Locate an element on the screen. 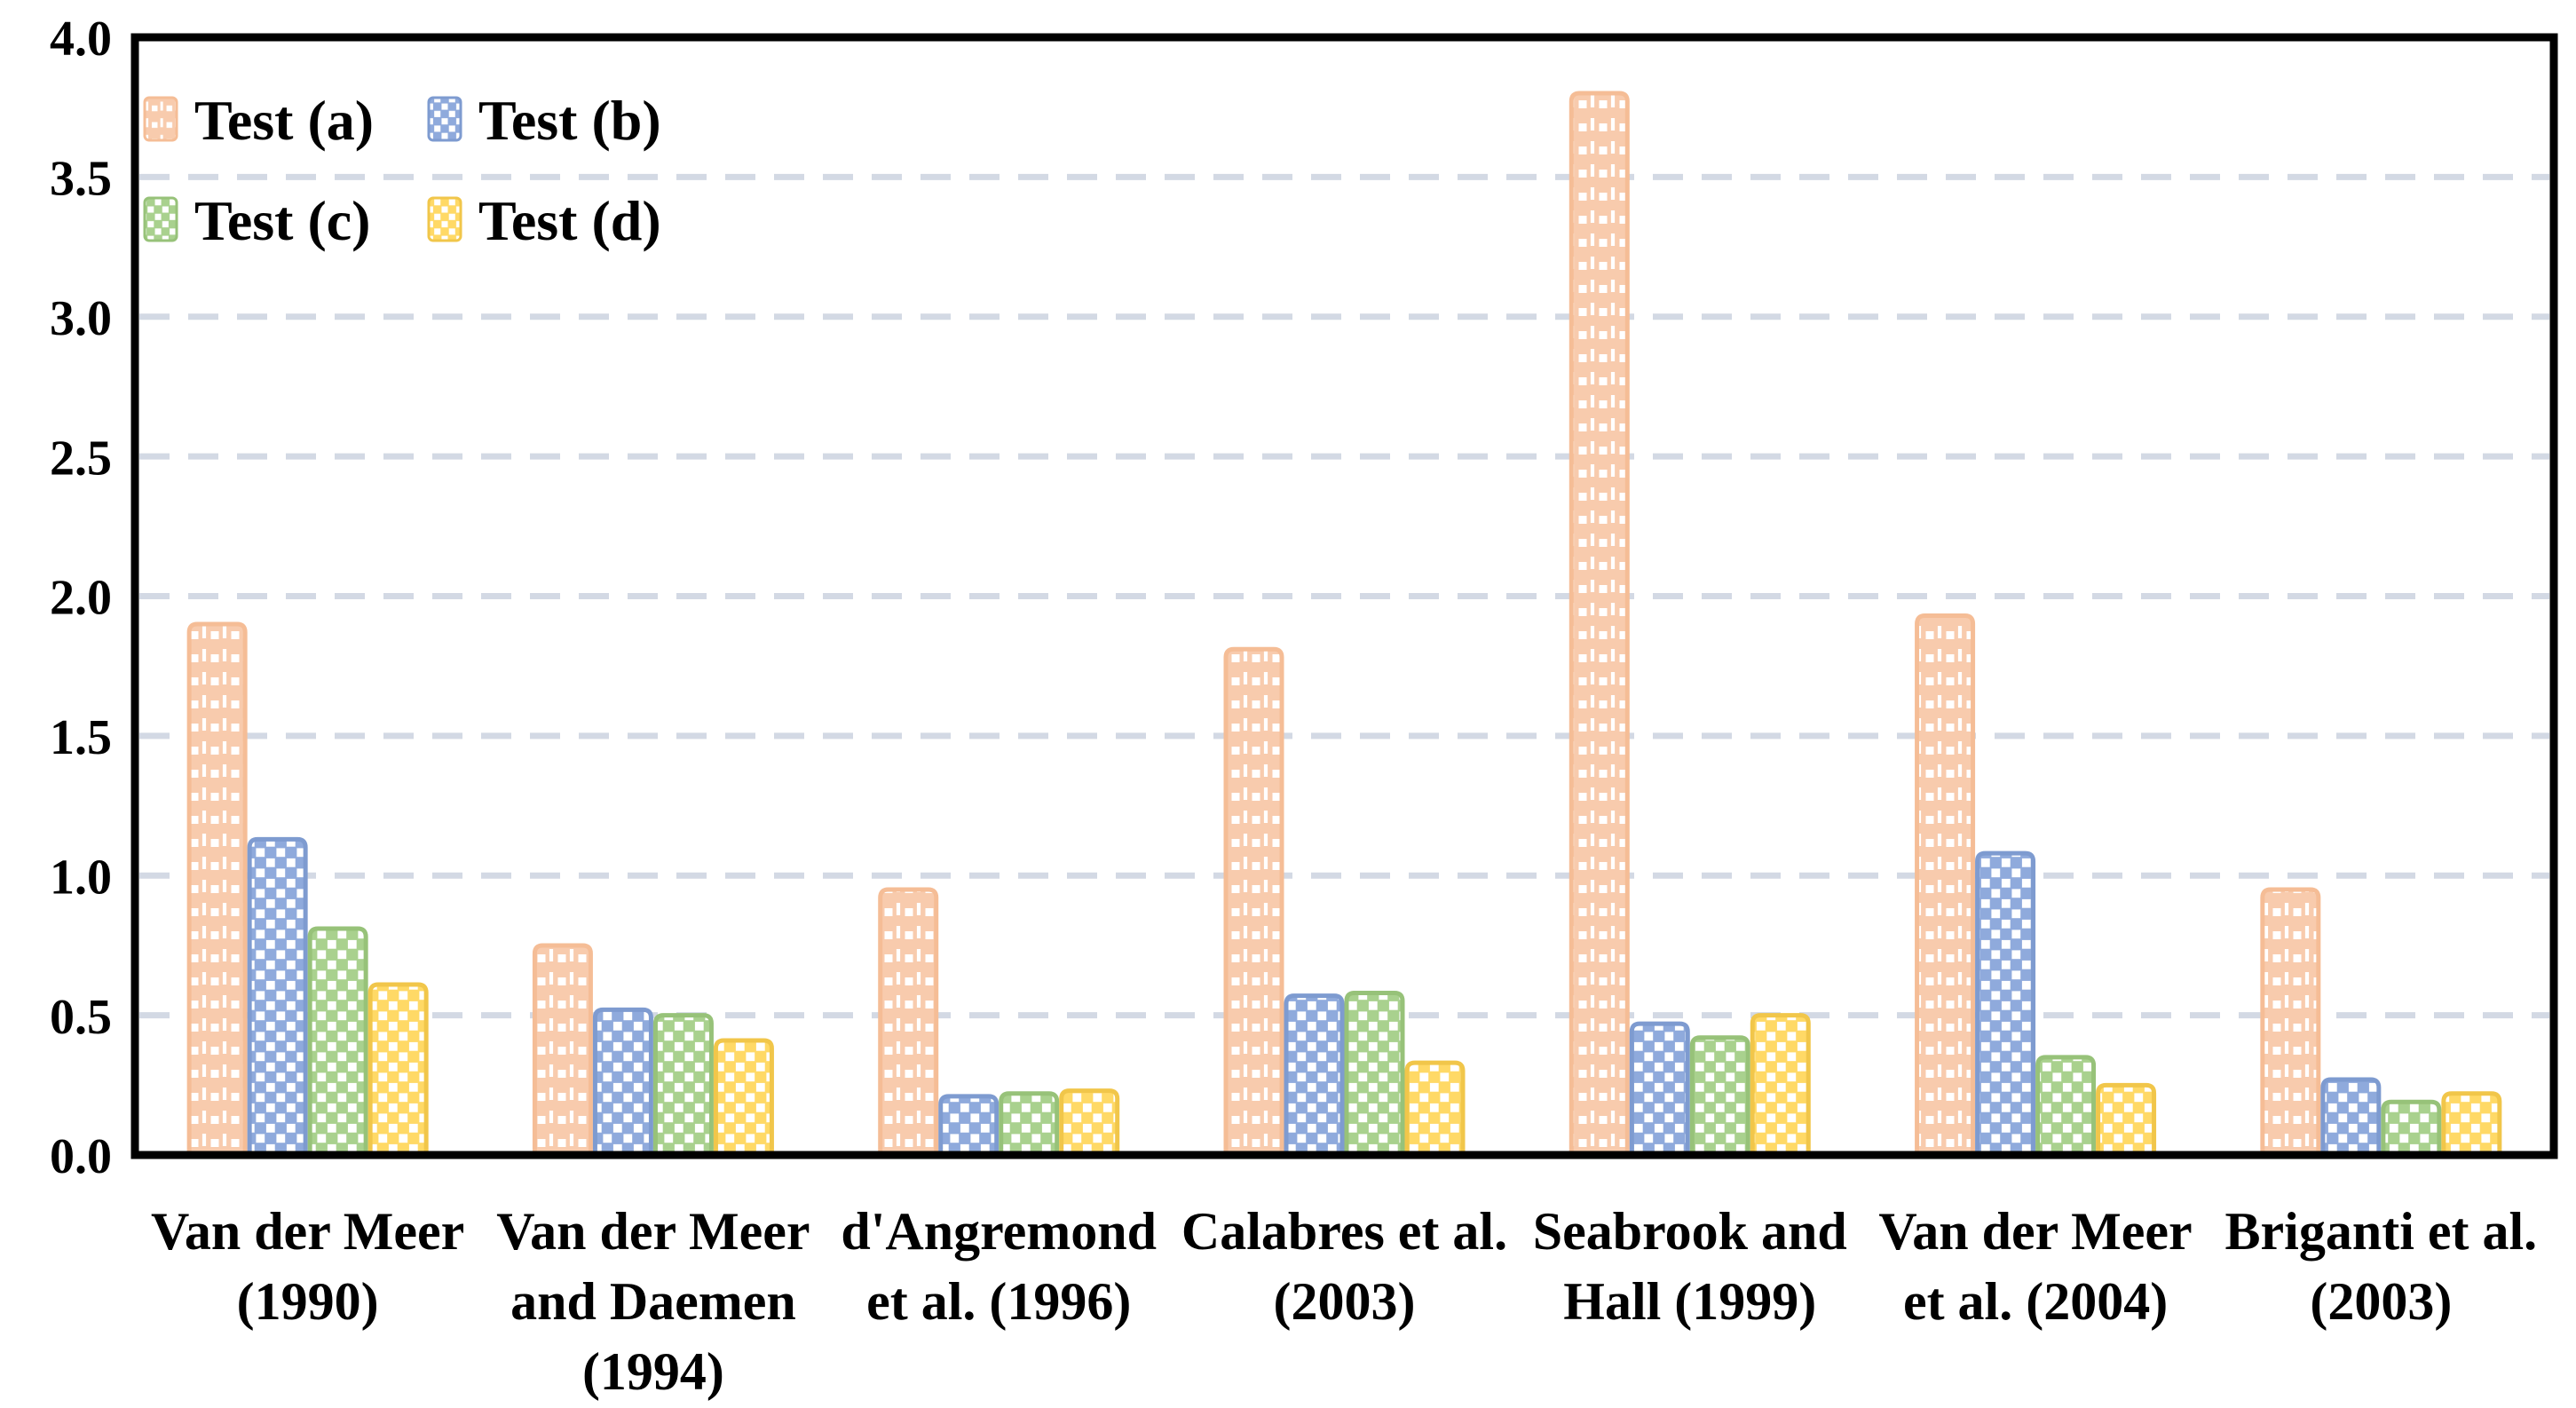 Image resolution: width=2576 pixels, height=1408 pixels. y-tick-label: 2.5 is located at coordinates (81, 458).